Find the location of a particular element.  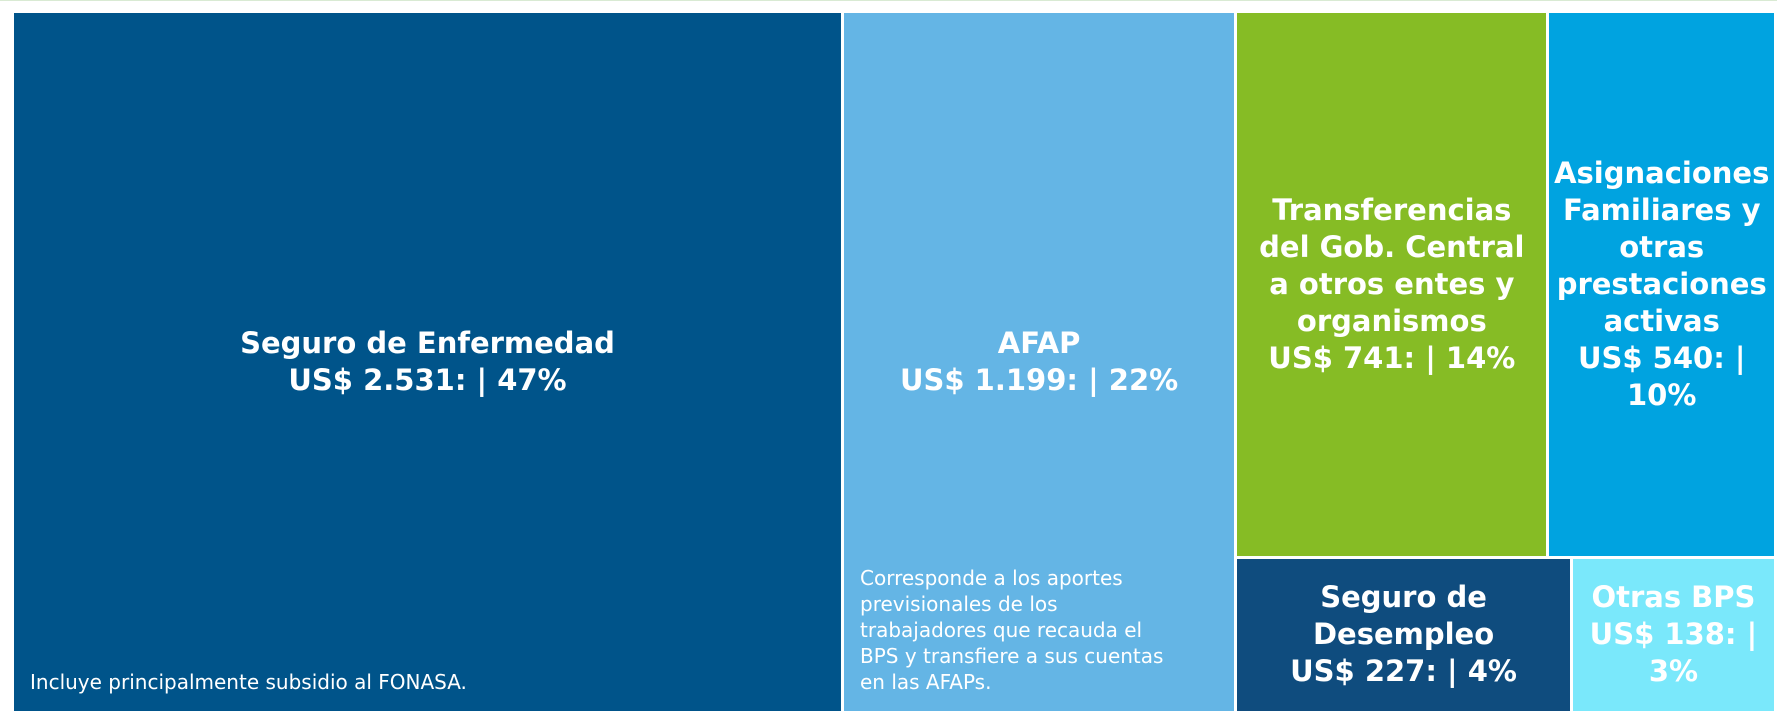

tile: Seguro de Desempleo US$ 227: | 4% is located at coordinates (1403, 634).